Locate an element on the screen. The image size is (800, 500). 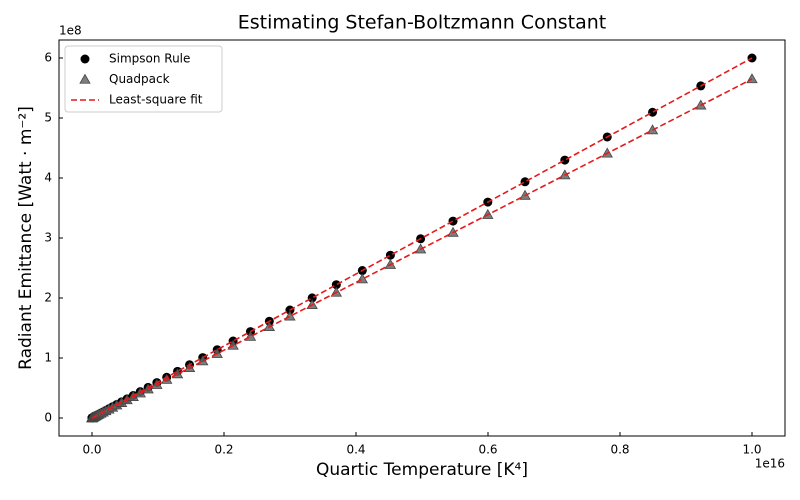
x-tick-label: 0.8 is located at coordinates (619, 450).